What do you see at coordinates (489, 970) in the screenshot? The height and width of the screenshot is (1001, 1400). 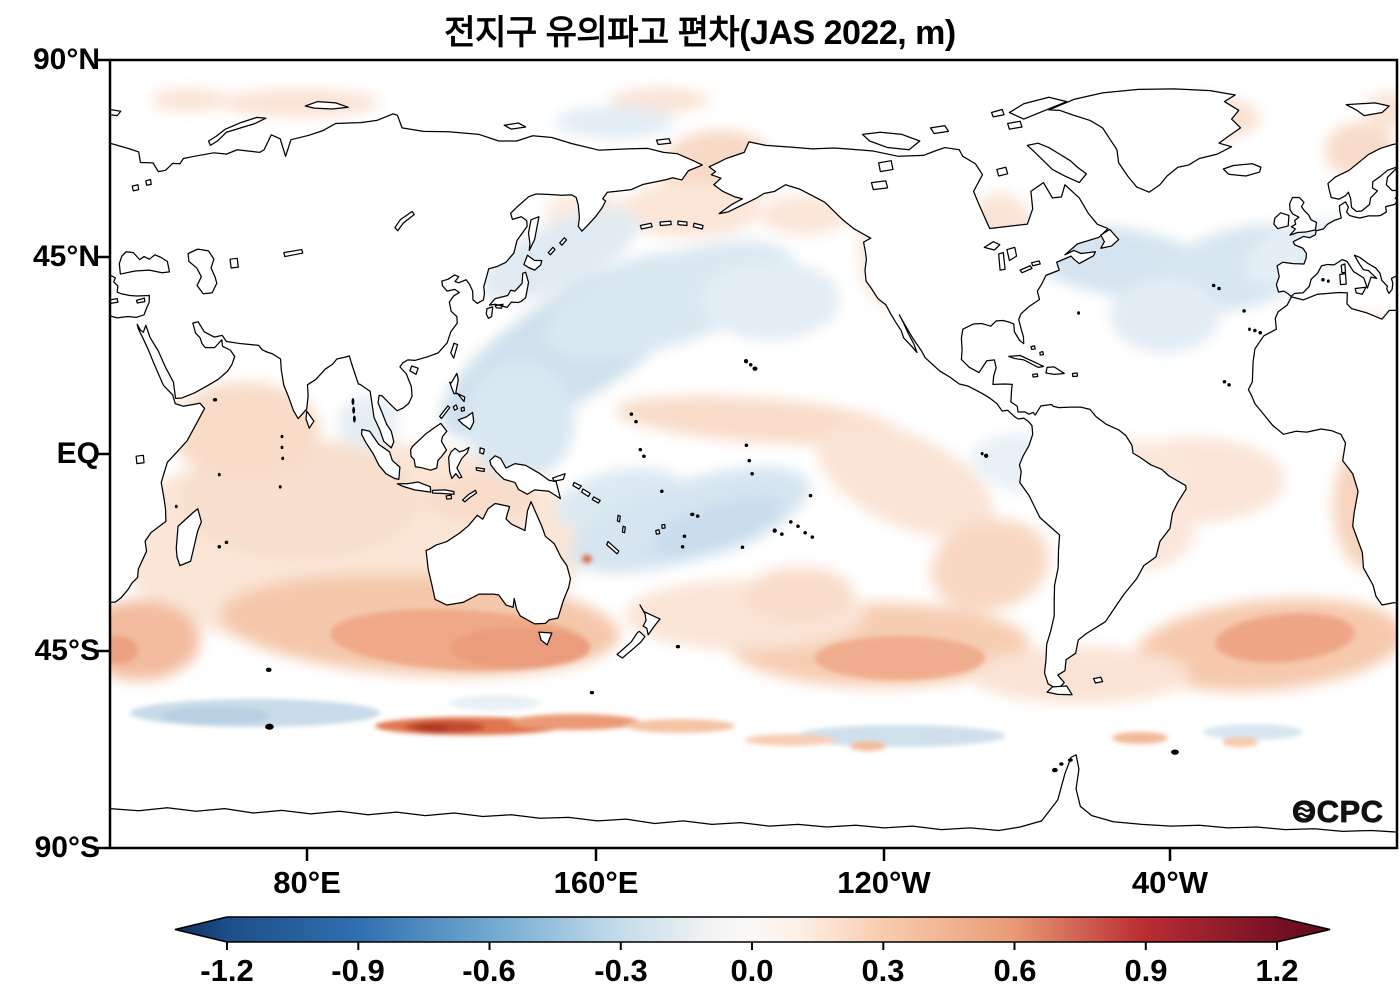 I see `colorbar-label-2: -0.6` at bounding box center [489, 970].